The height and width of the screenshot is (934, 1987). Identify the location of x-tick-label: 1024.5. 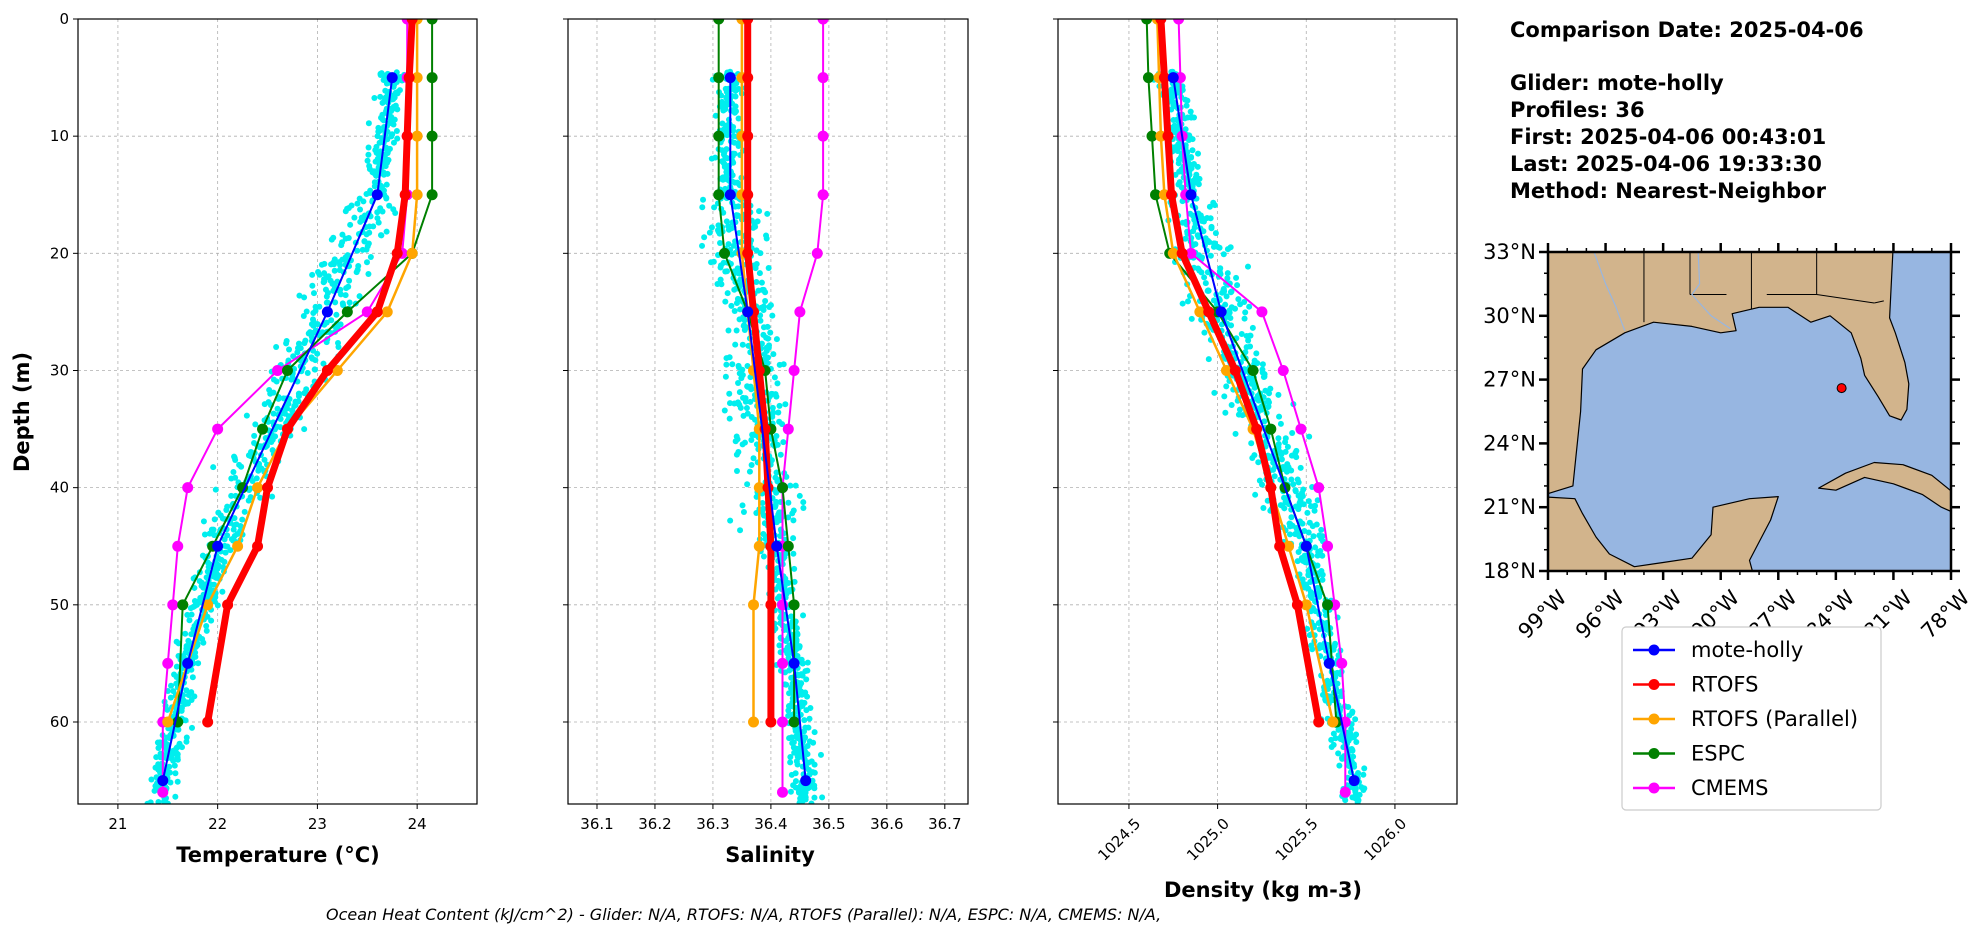
(1119, 840).